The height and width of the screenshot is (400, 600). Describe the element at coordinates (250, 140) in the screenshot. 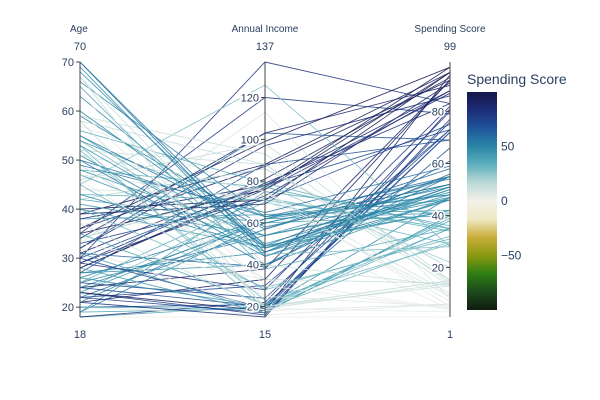

I see `tick-label: 100` at that location.